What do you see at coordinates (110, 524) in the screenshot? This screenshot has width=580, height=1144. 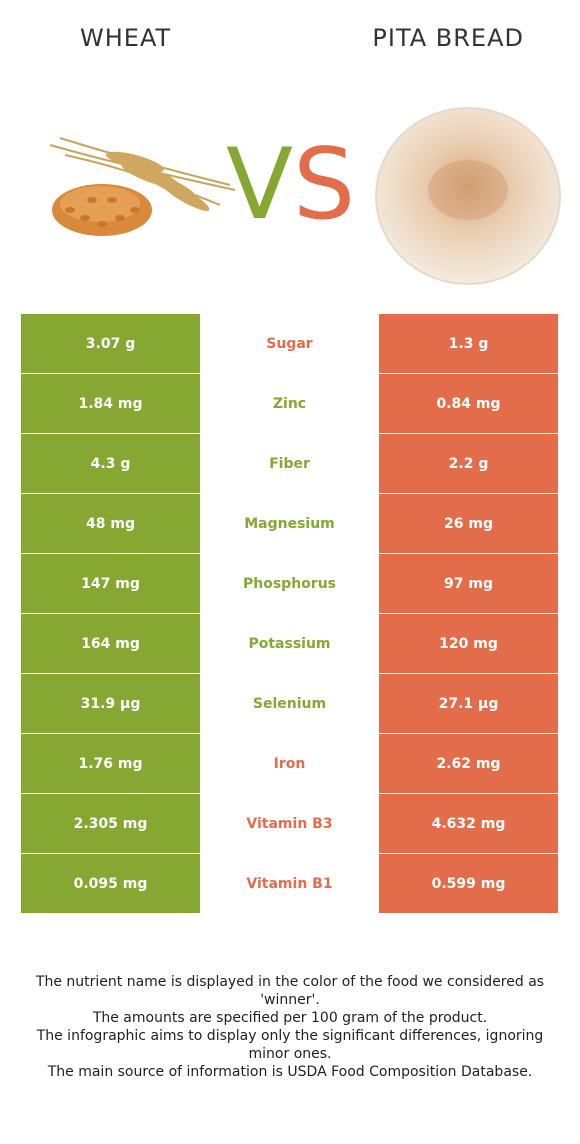 I see `left-value: 48 mg` at bounding box center [110, 524].